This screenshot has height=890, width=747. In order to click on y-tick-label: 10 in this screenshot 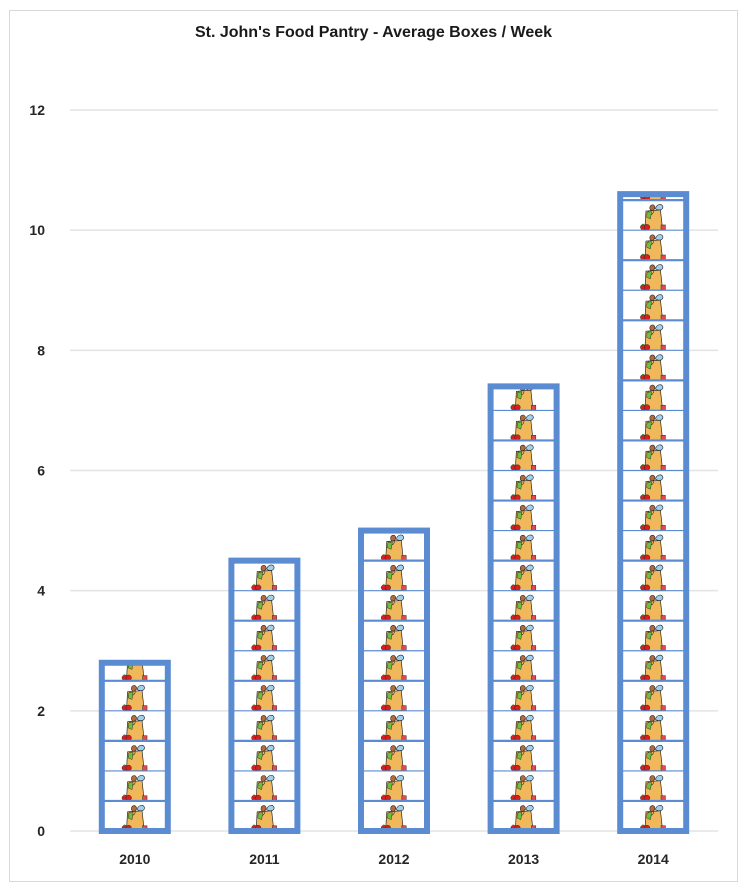, I will do `click(37, 230)`.